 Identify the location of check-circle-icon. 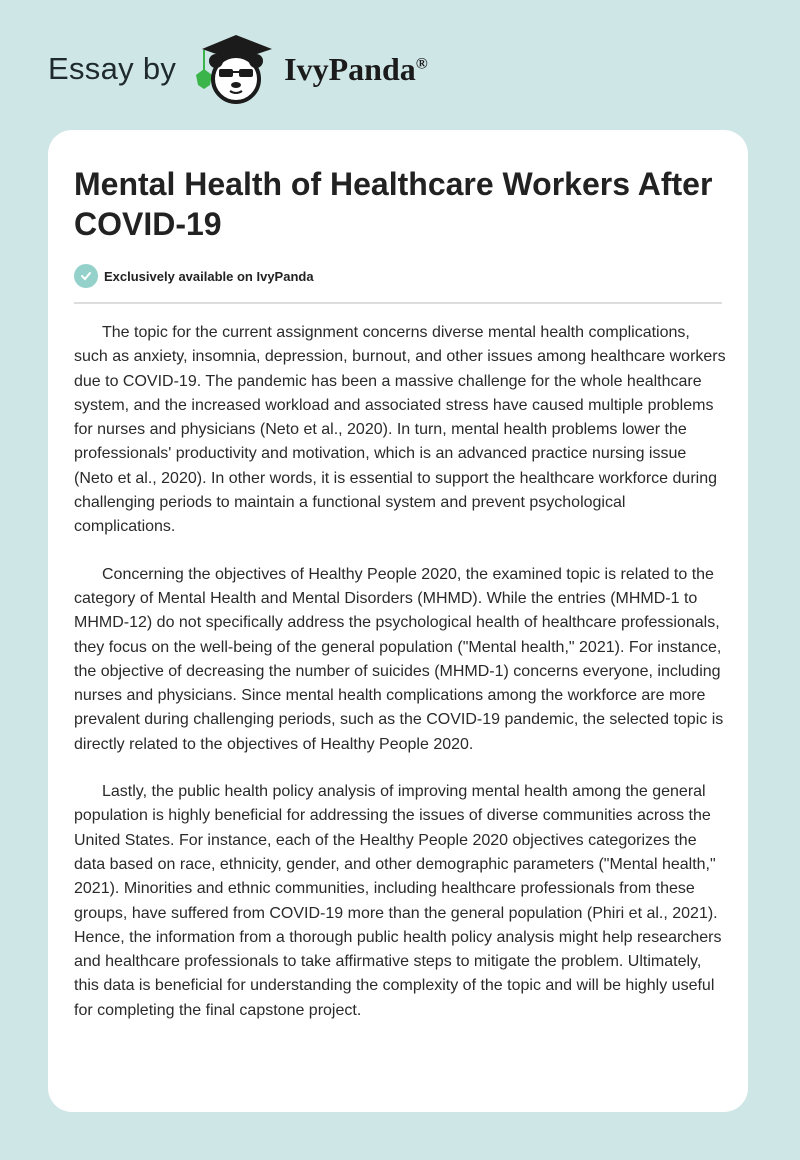
(86, 276).